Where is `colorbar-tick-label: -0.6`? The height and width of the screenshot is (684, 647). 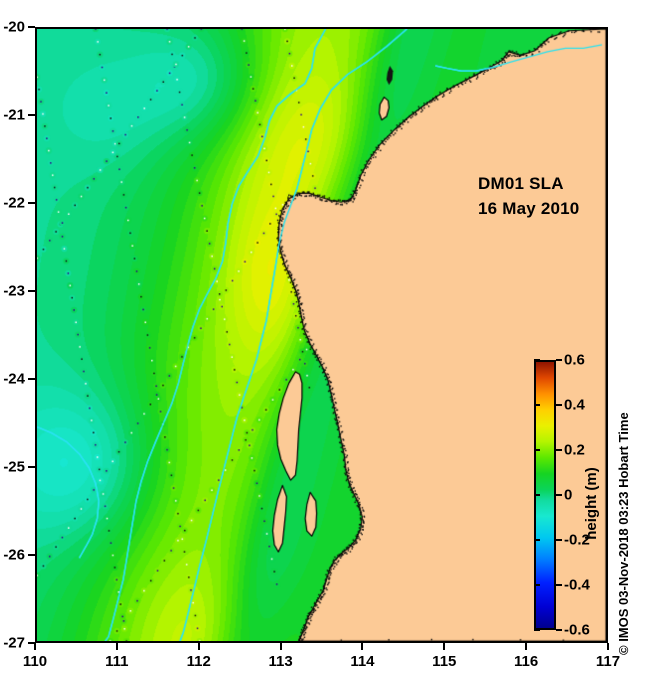
colorbar-tick-label: -0.6 is located at coordinates (577, 630).